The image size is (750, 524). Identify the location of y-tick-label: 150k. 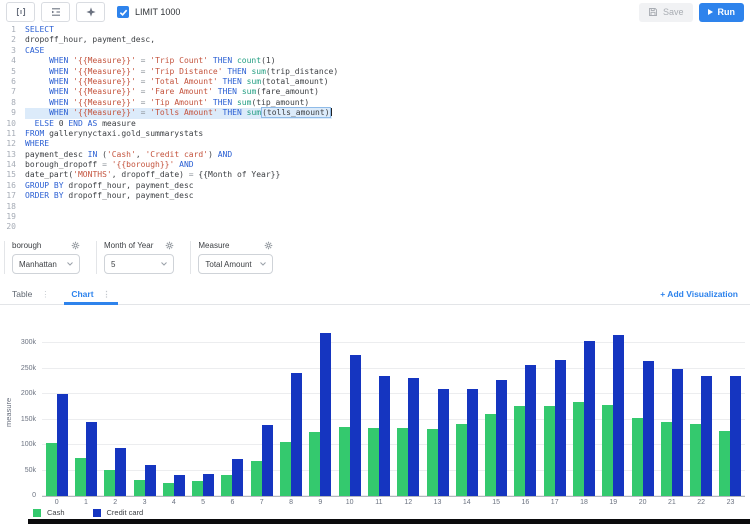
(28, 419).